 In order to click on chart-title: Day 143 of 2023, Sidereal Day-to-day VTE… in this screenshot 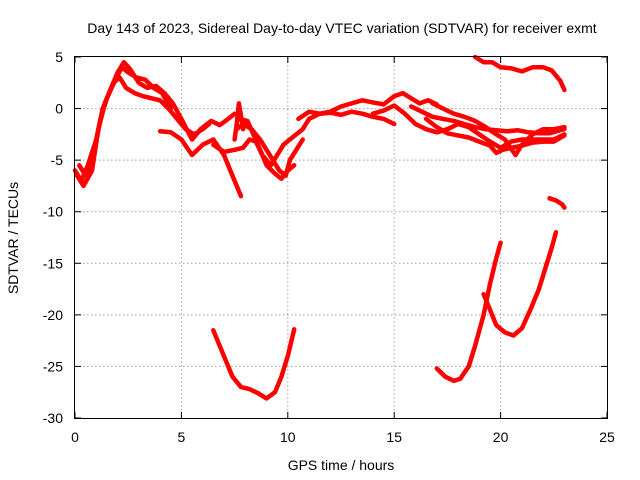, I will do `click(341, 28)`.